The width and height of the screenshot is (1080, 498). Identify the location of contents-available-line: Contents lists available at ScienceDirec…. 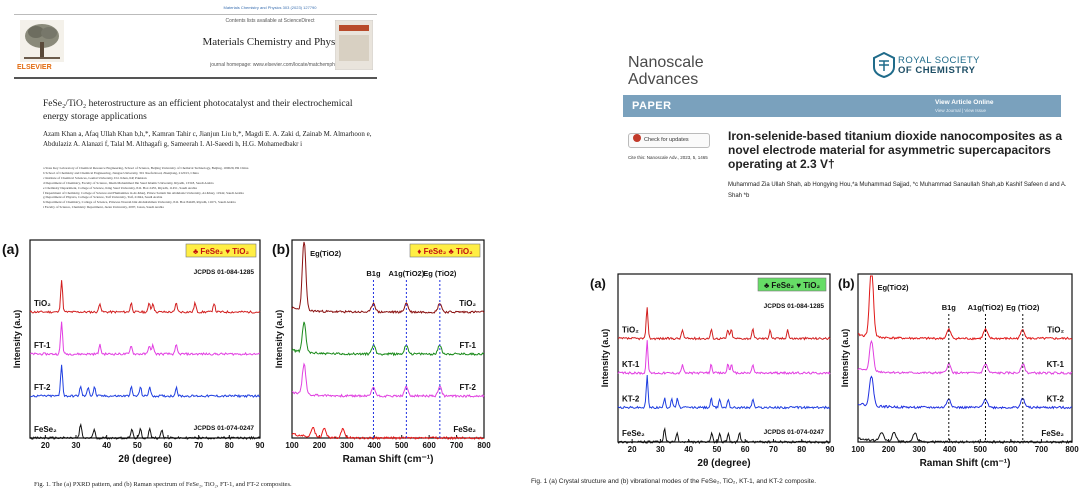
(270, 21).